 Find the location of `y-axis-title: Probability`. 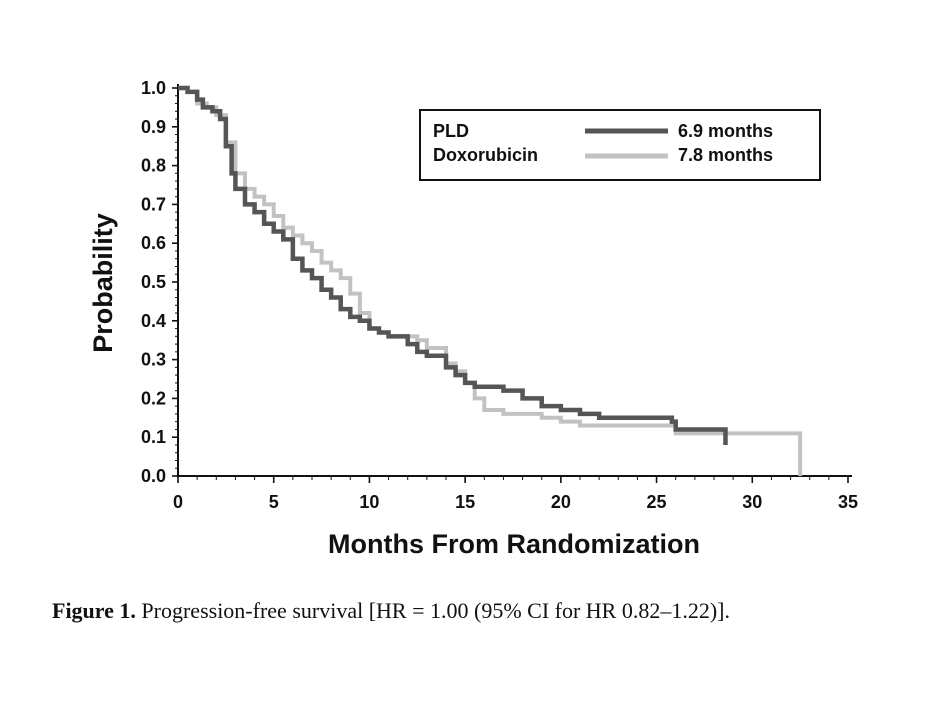

y-axis-title: Probability is located at coordinates (103, 283).